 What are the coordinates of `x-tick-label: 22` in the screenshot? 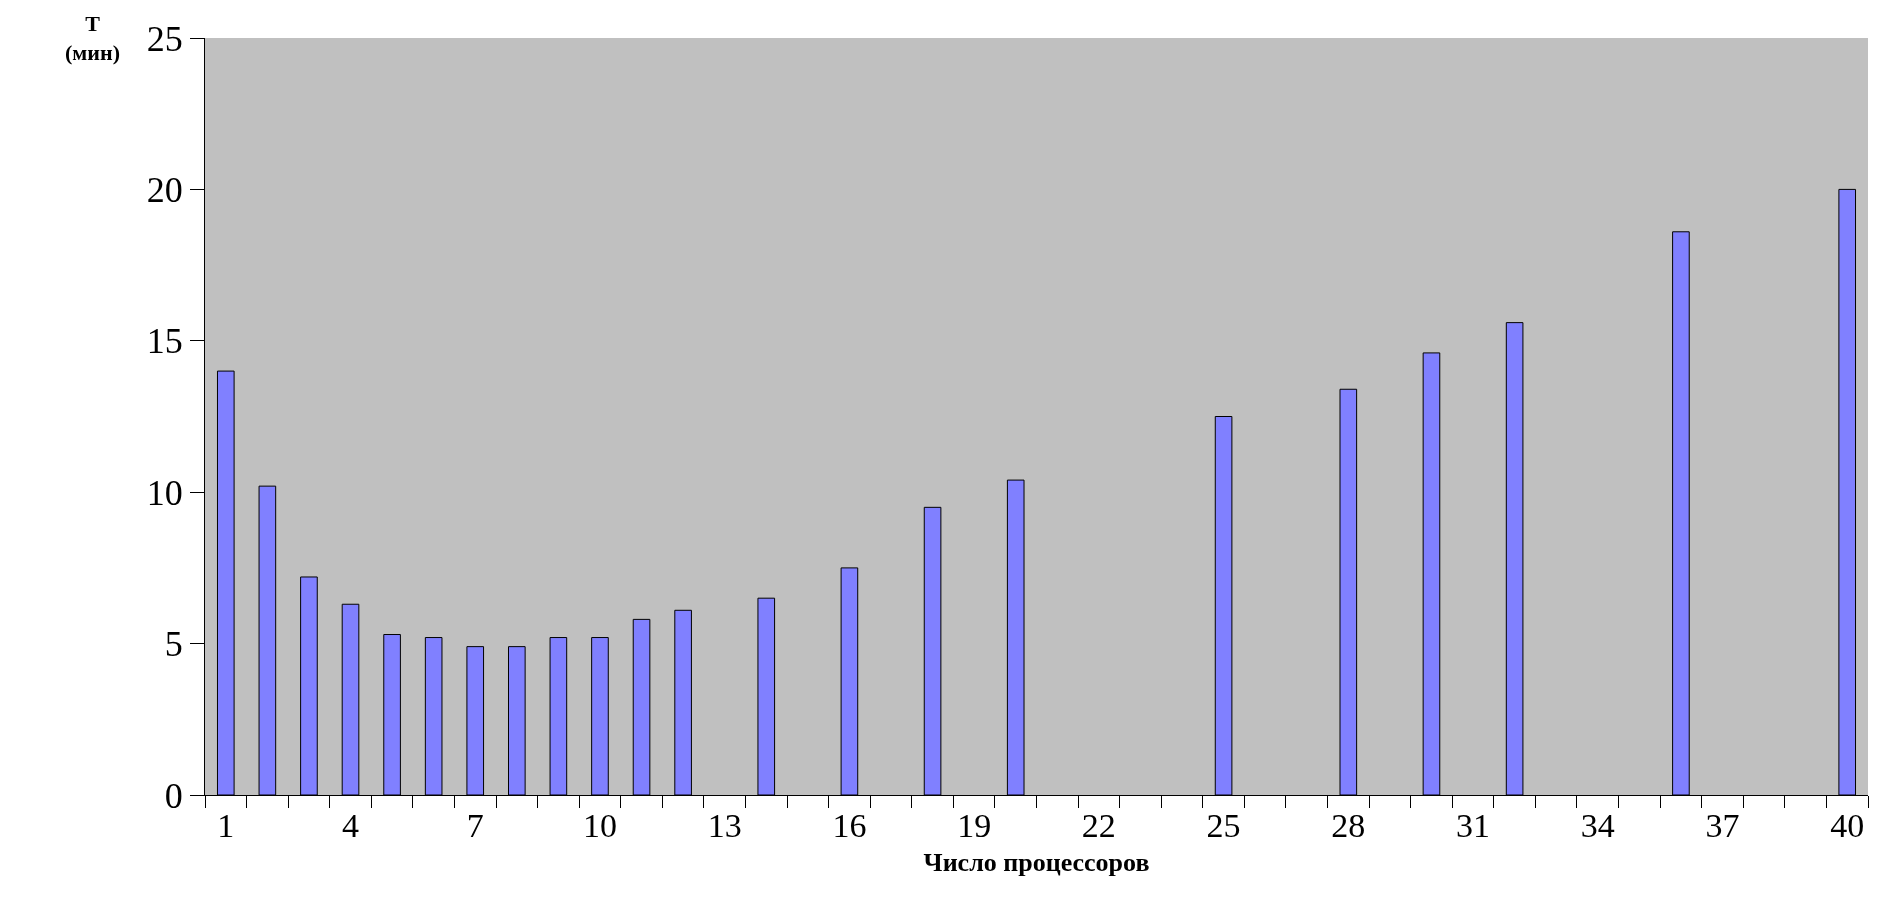 It's located at (1098, 825).